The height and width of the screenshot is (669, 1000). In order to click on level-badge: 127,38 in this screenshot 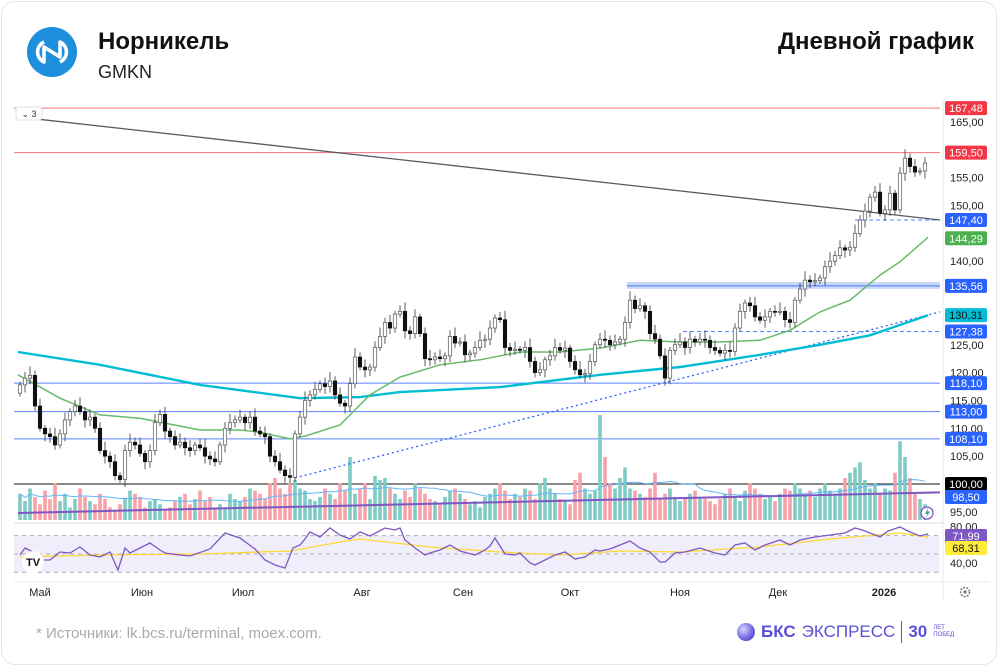, I will do `click(966, 332)`.